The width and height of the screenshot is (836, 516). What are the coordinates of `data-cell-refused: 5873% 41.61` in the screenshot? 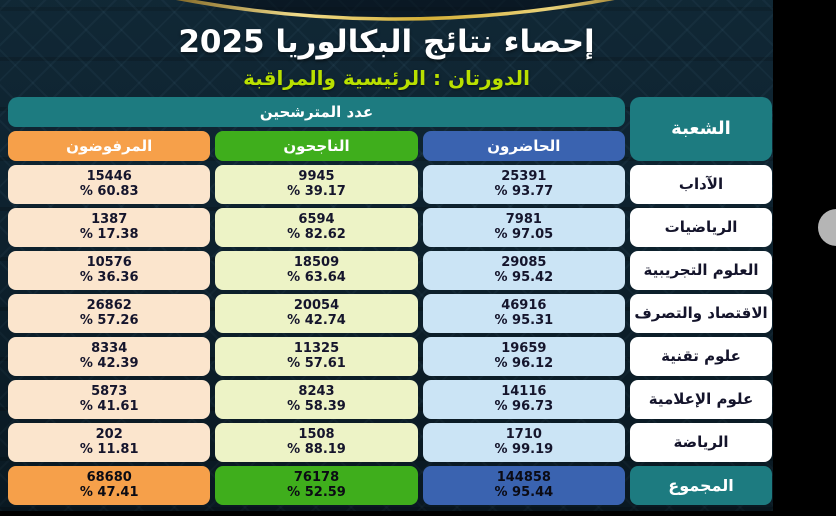 It's located at (109, 399).